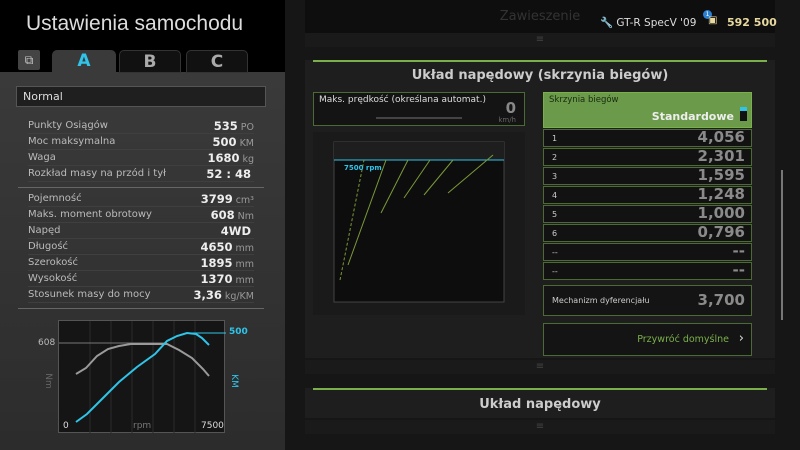  What do you see at coordinates (222, 215) in the screenshot?
I see `stat-number: 608` at bounding box center [222, 215].